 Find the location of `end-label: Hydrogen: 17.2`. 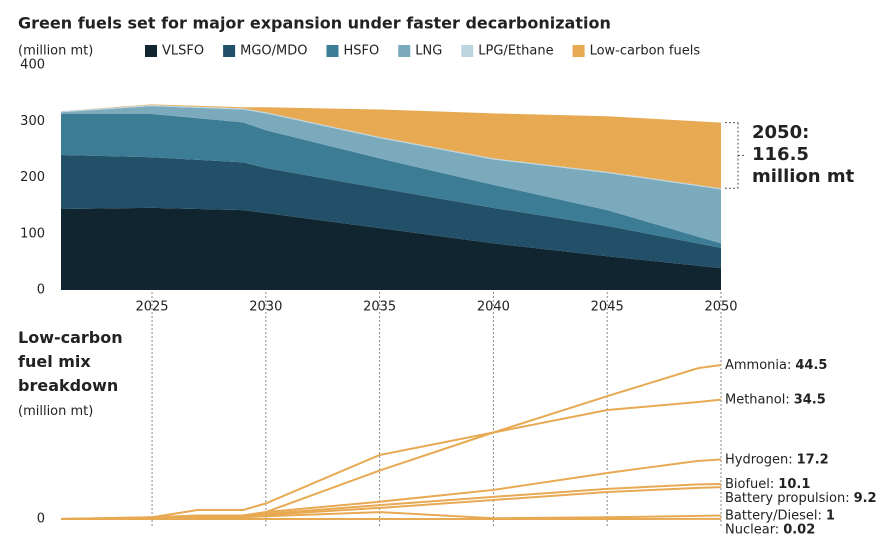

end-label: Hydrogen: 17.2 is located at coordinates (777, 459).